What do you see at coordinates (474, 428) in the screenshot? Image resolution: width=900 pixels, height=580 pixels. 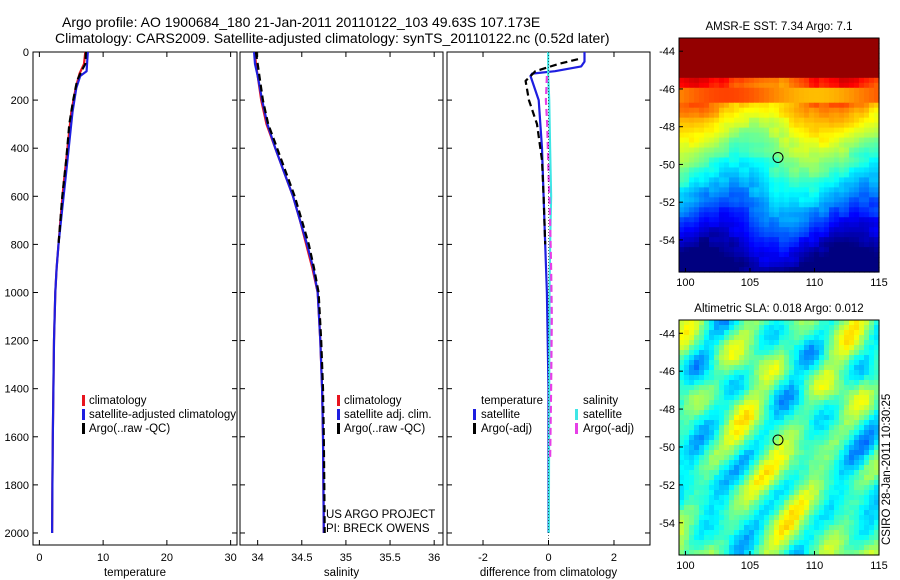 I see `legend-swatch` at bounding box center [474, 428].